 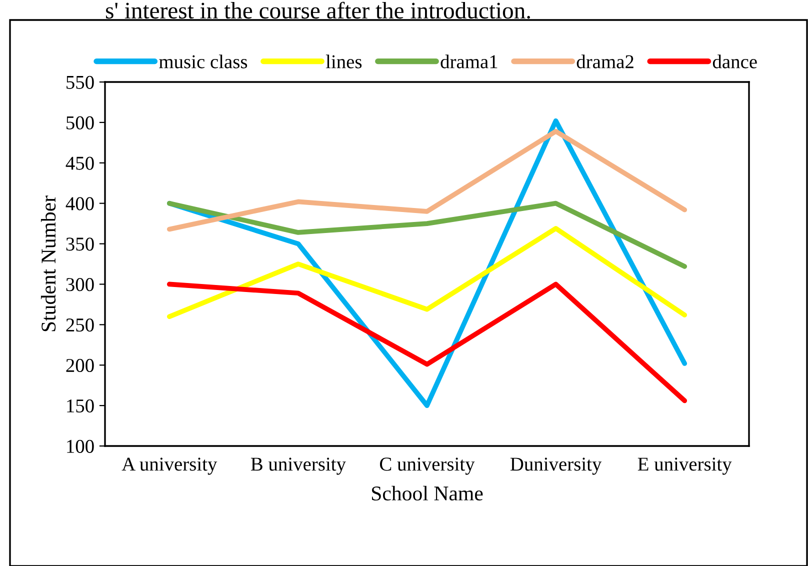 I want to click on text: s' interest in the course after the introduction., so click(x=318, y=10).